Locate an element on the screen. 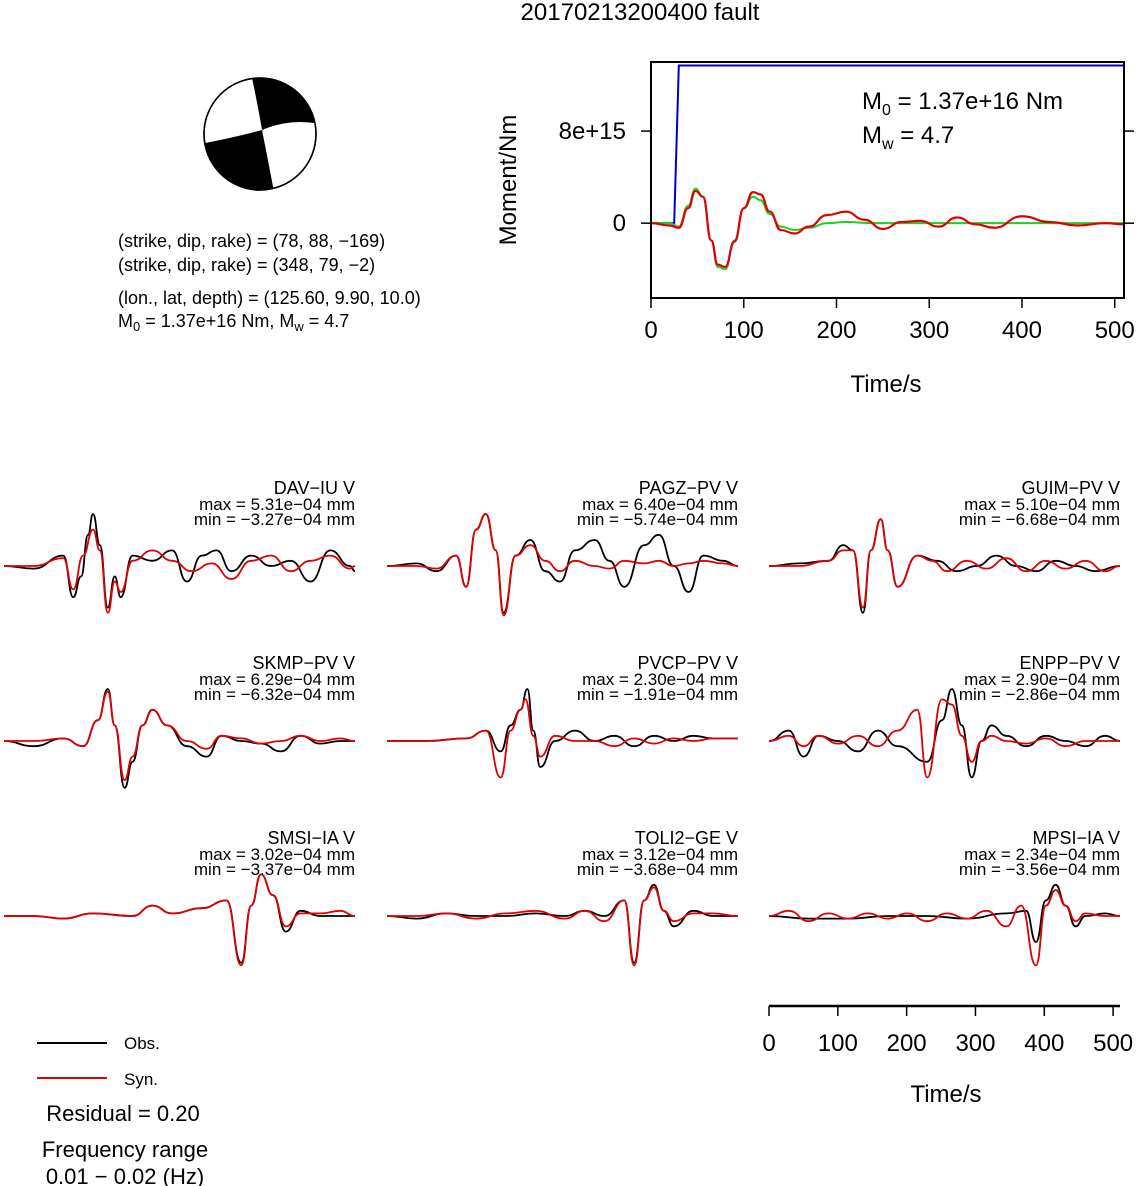 This screenshot has width=1139, height=1186. station-max: max = 5.10e−04 mm is located at coordinates (1042, 504).